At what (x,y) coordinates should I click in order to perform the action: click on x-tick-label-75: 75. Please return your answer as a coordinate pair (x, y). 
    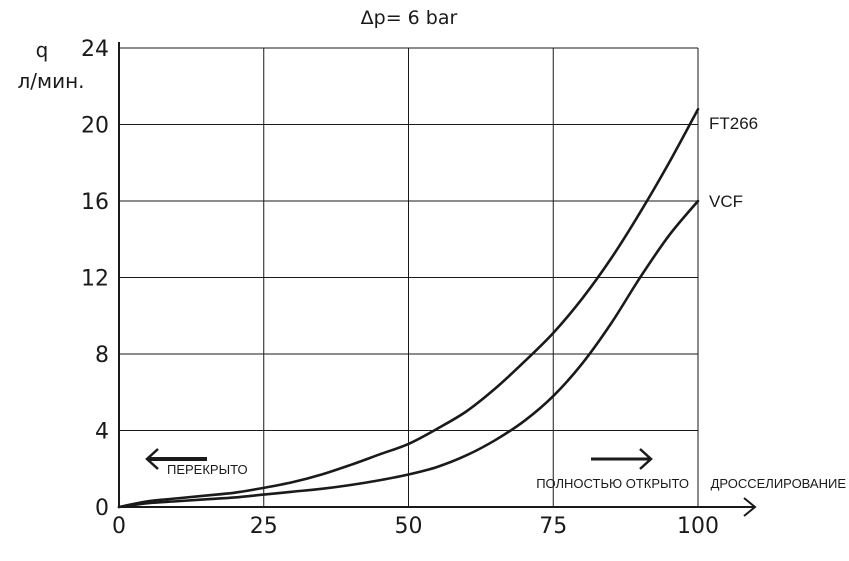
    Looking at the image, I should click on (553, 526).